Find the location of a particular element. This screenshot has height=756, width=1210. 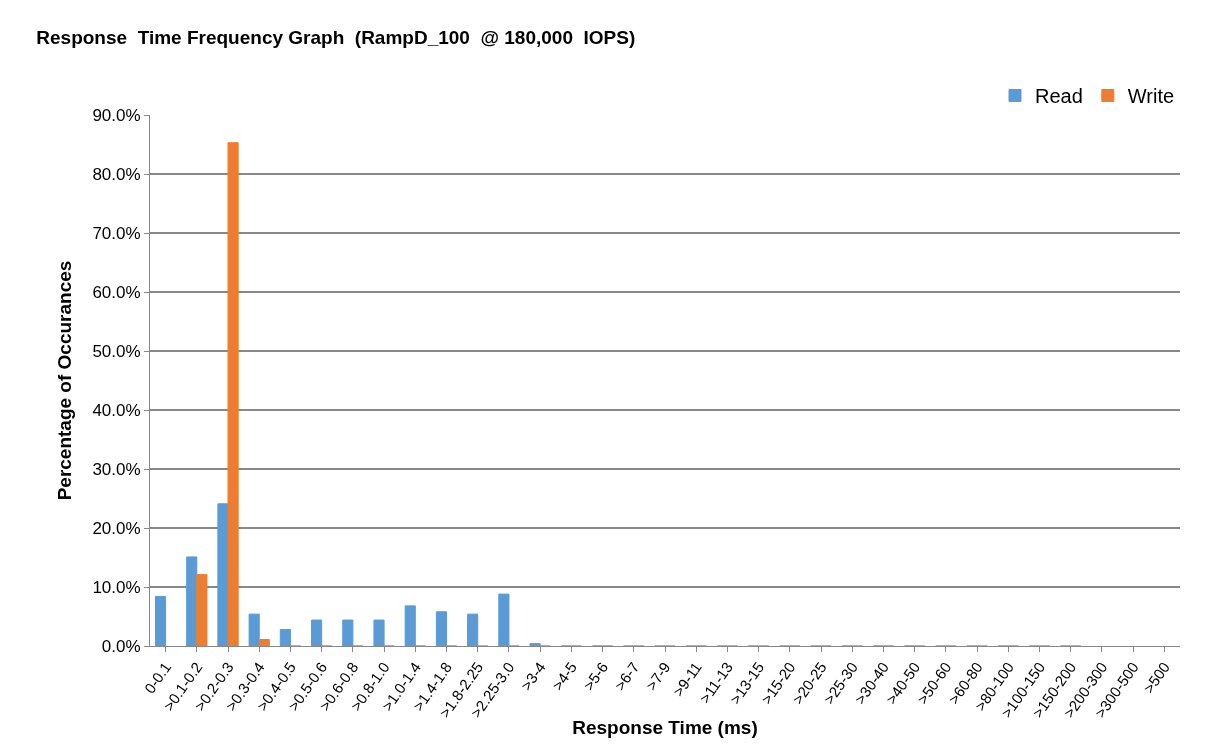

y-tick-label: 50.0% is located at coordinates (116, 351).